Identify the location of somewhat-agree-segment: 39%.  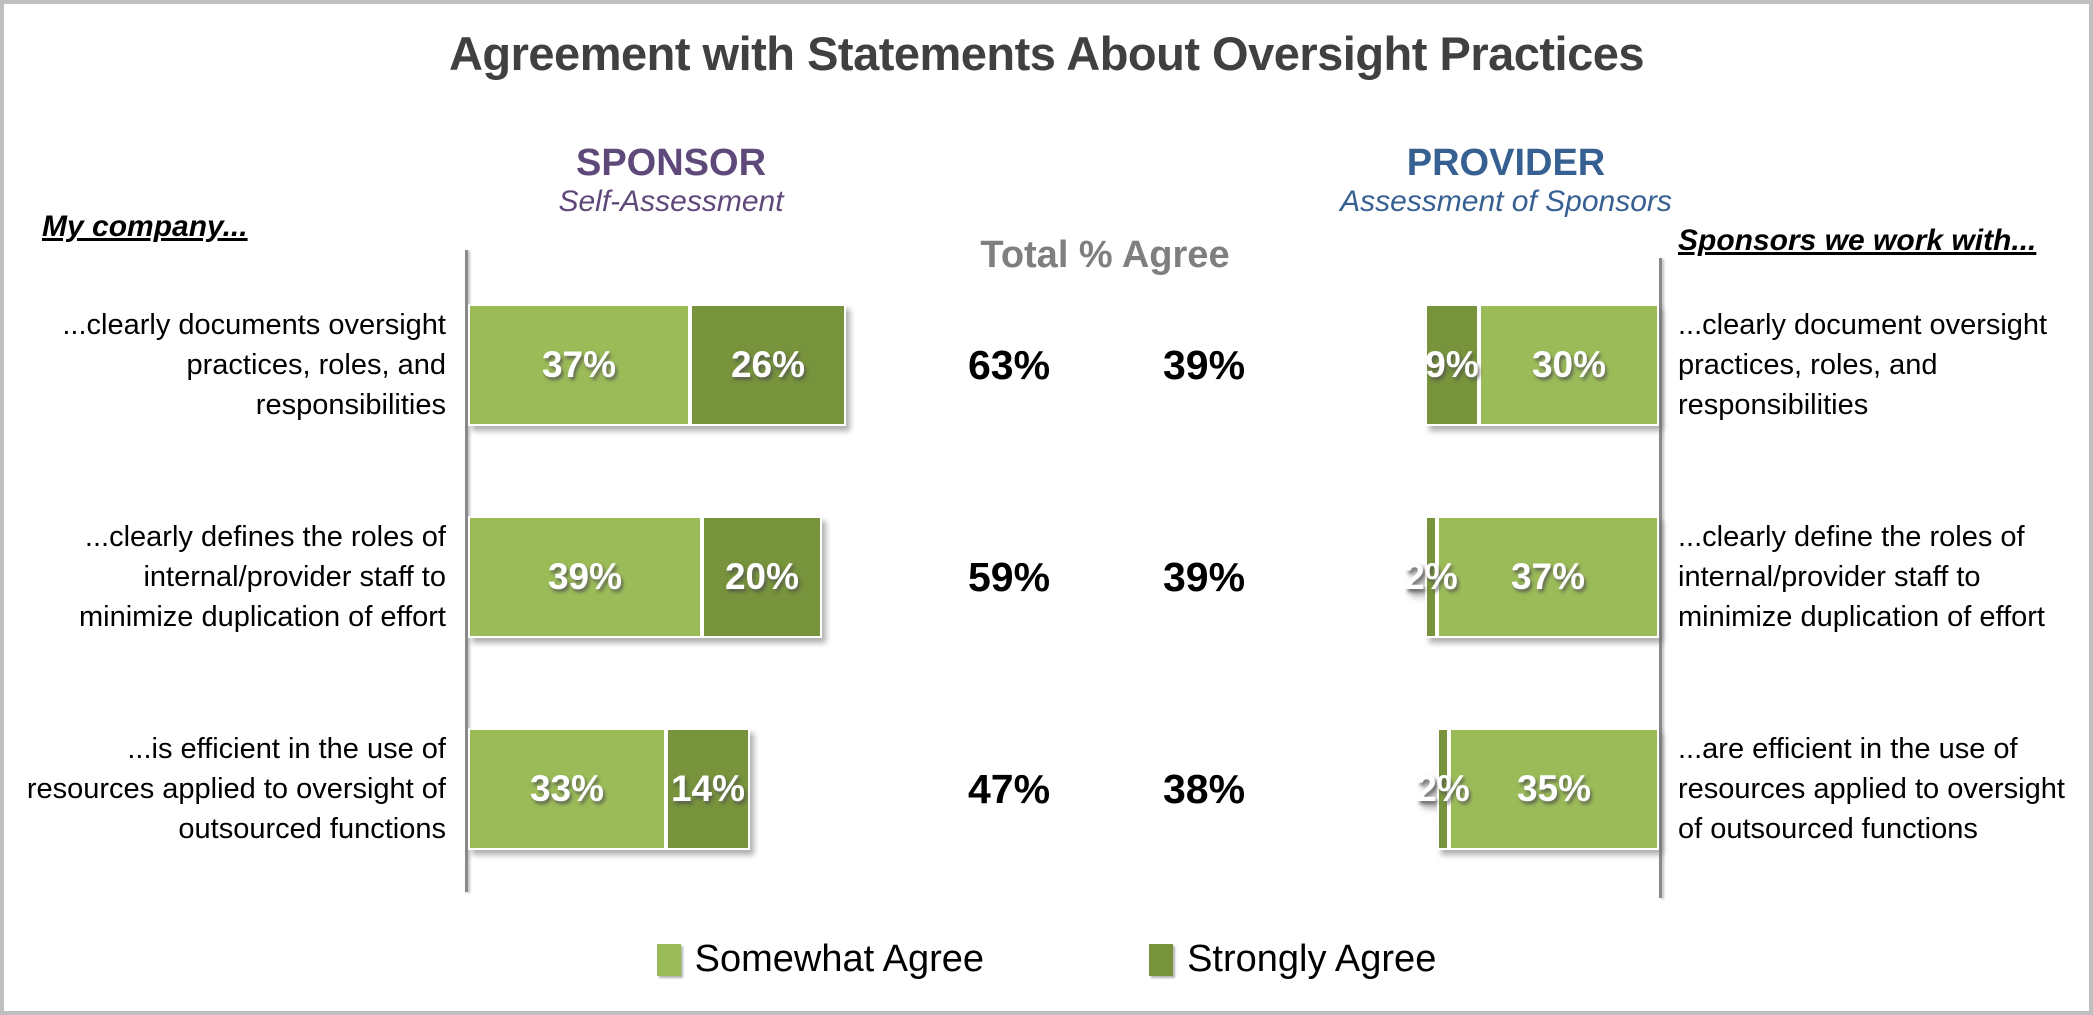
(585, 577).